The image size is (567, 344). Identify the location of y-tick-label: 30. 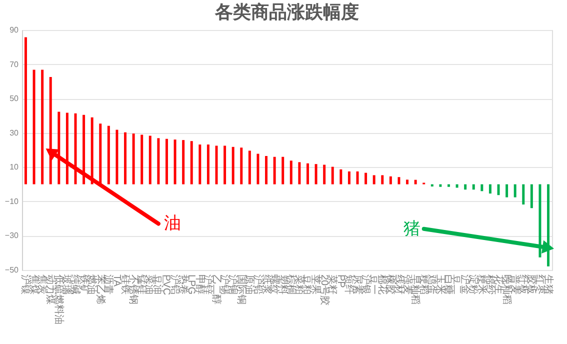
(15, 133).